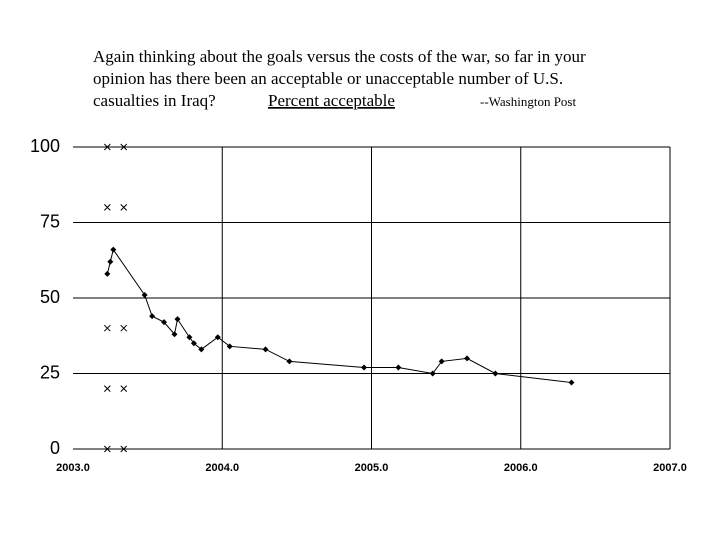 This screenshot has height=540, width=720. I want to click on x-tick-label: 2006.0, so click(521, 468).